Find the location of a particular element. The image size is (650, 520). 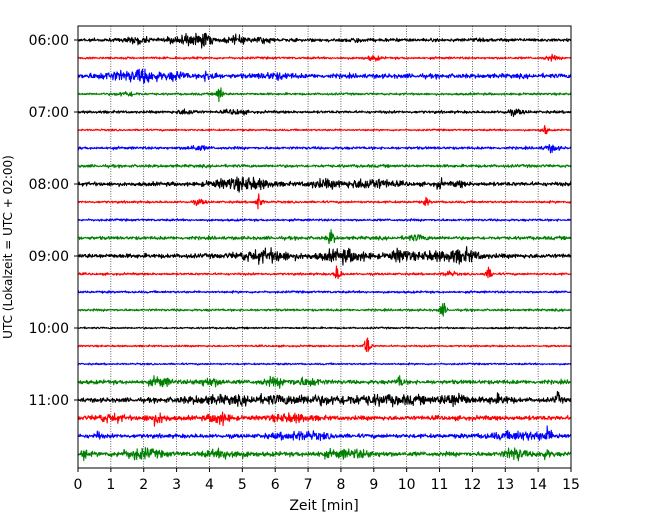

y-tick-label: 07:00 is located at coordinates (49, 113).